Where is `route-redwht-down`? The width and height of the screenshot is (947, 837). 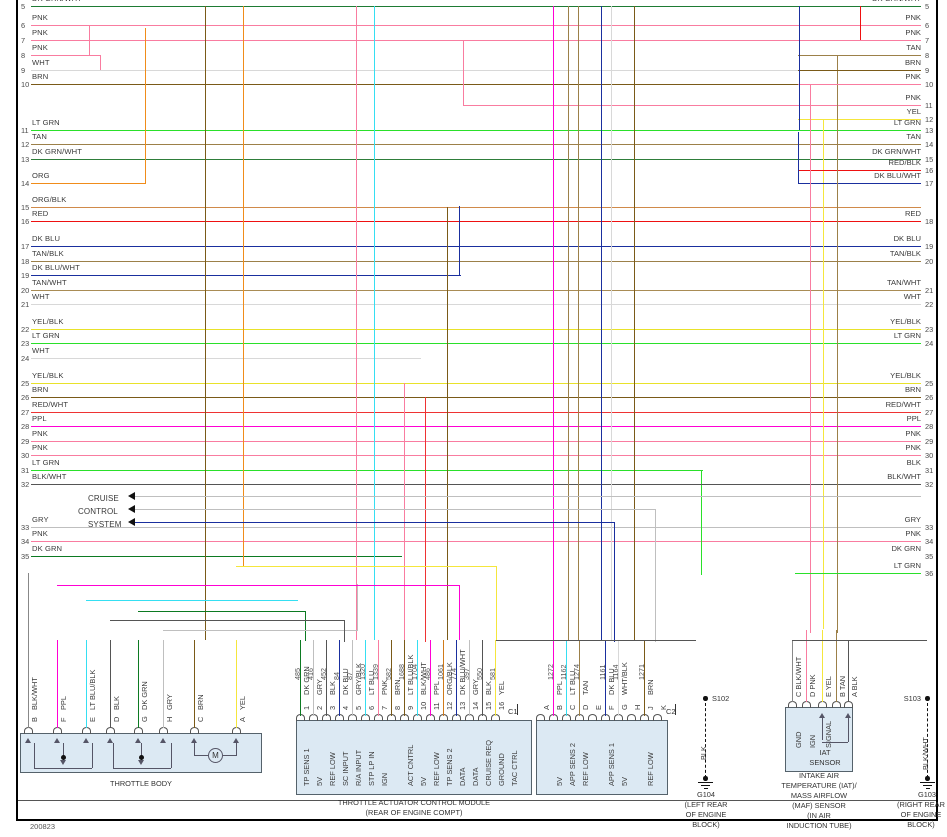 route-redwht-down is located at coordinates (425, 519).